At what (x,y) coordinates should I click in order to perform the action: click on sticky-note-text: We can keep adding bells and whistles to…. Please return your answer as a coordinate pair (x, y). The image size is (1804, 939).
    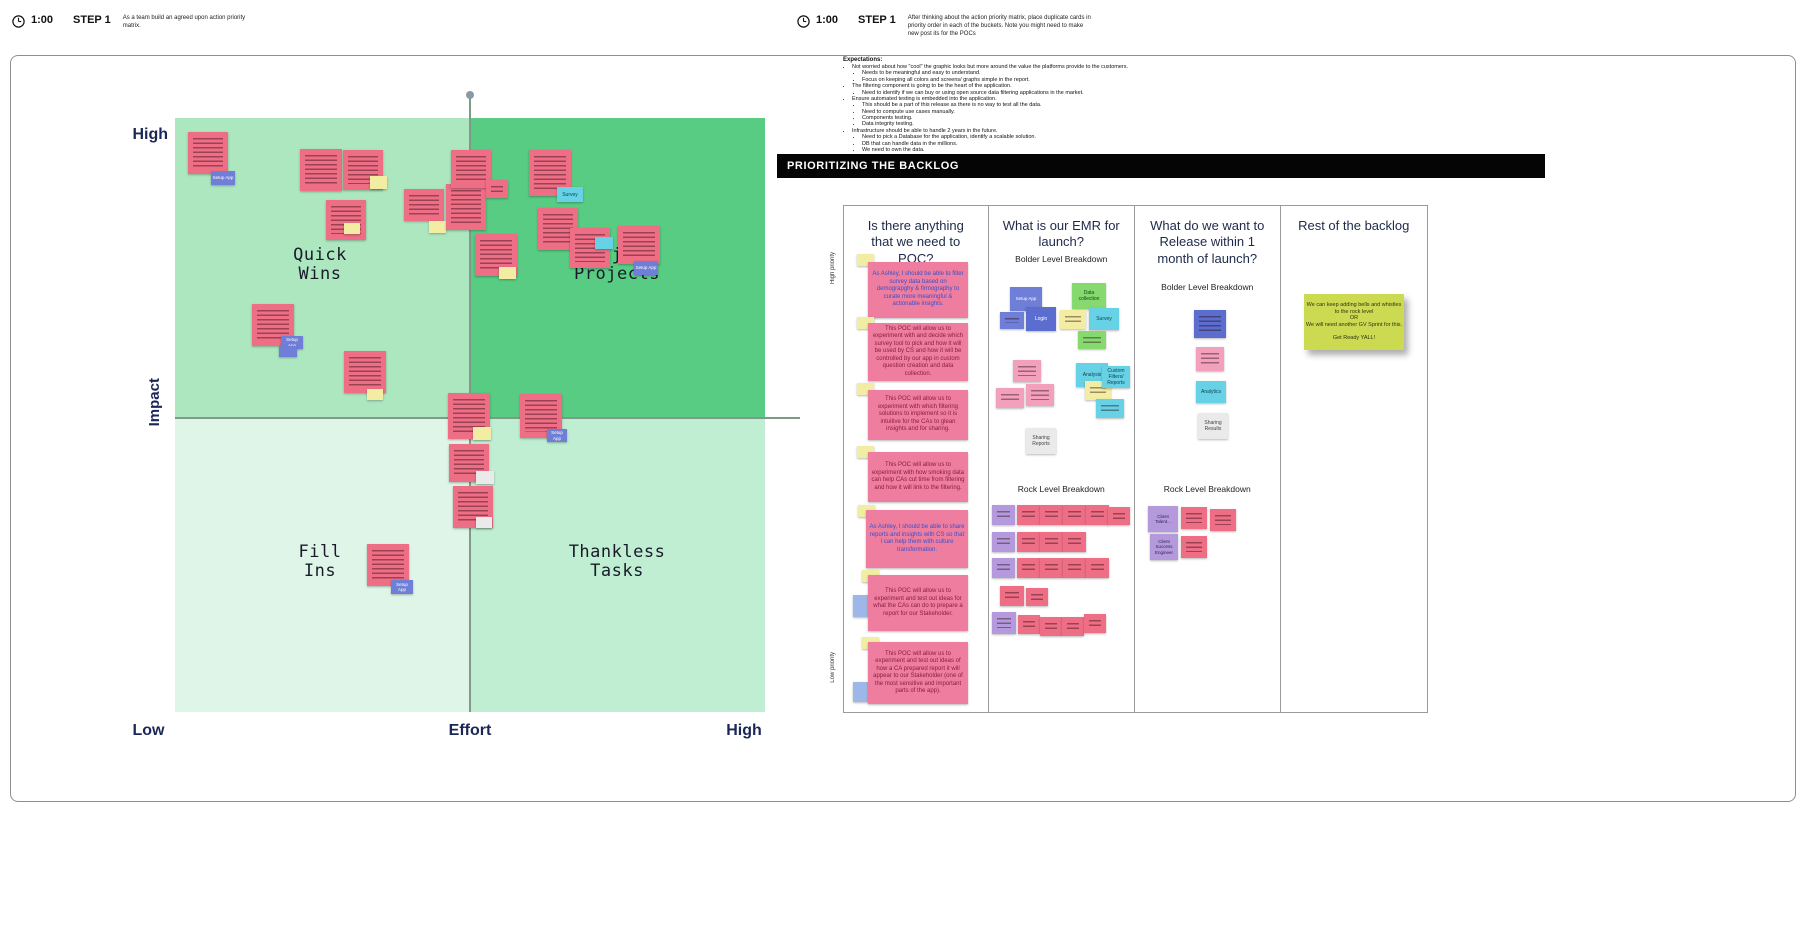
    Looking at the image, I should click on (1354, 322).